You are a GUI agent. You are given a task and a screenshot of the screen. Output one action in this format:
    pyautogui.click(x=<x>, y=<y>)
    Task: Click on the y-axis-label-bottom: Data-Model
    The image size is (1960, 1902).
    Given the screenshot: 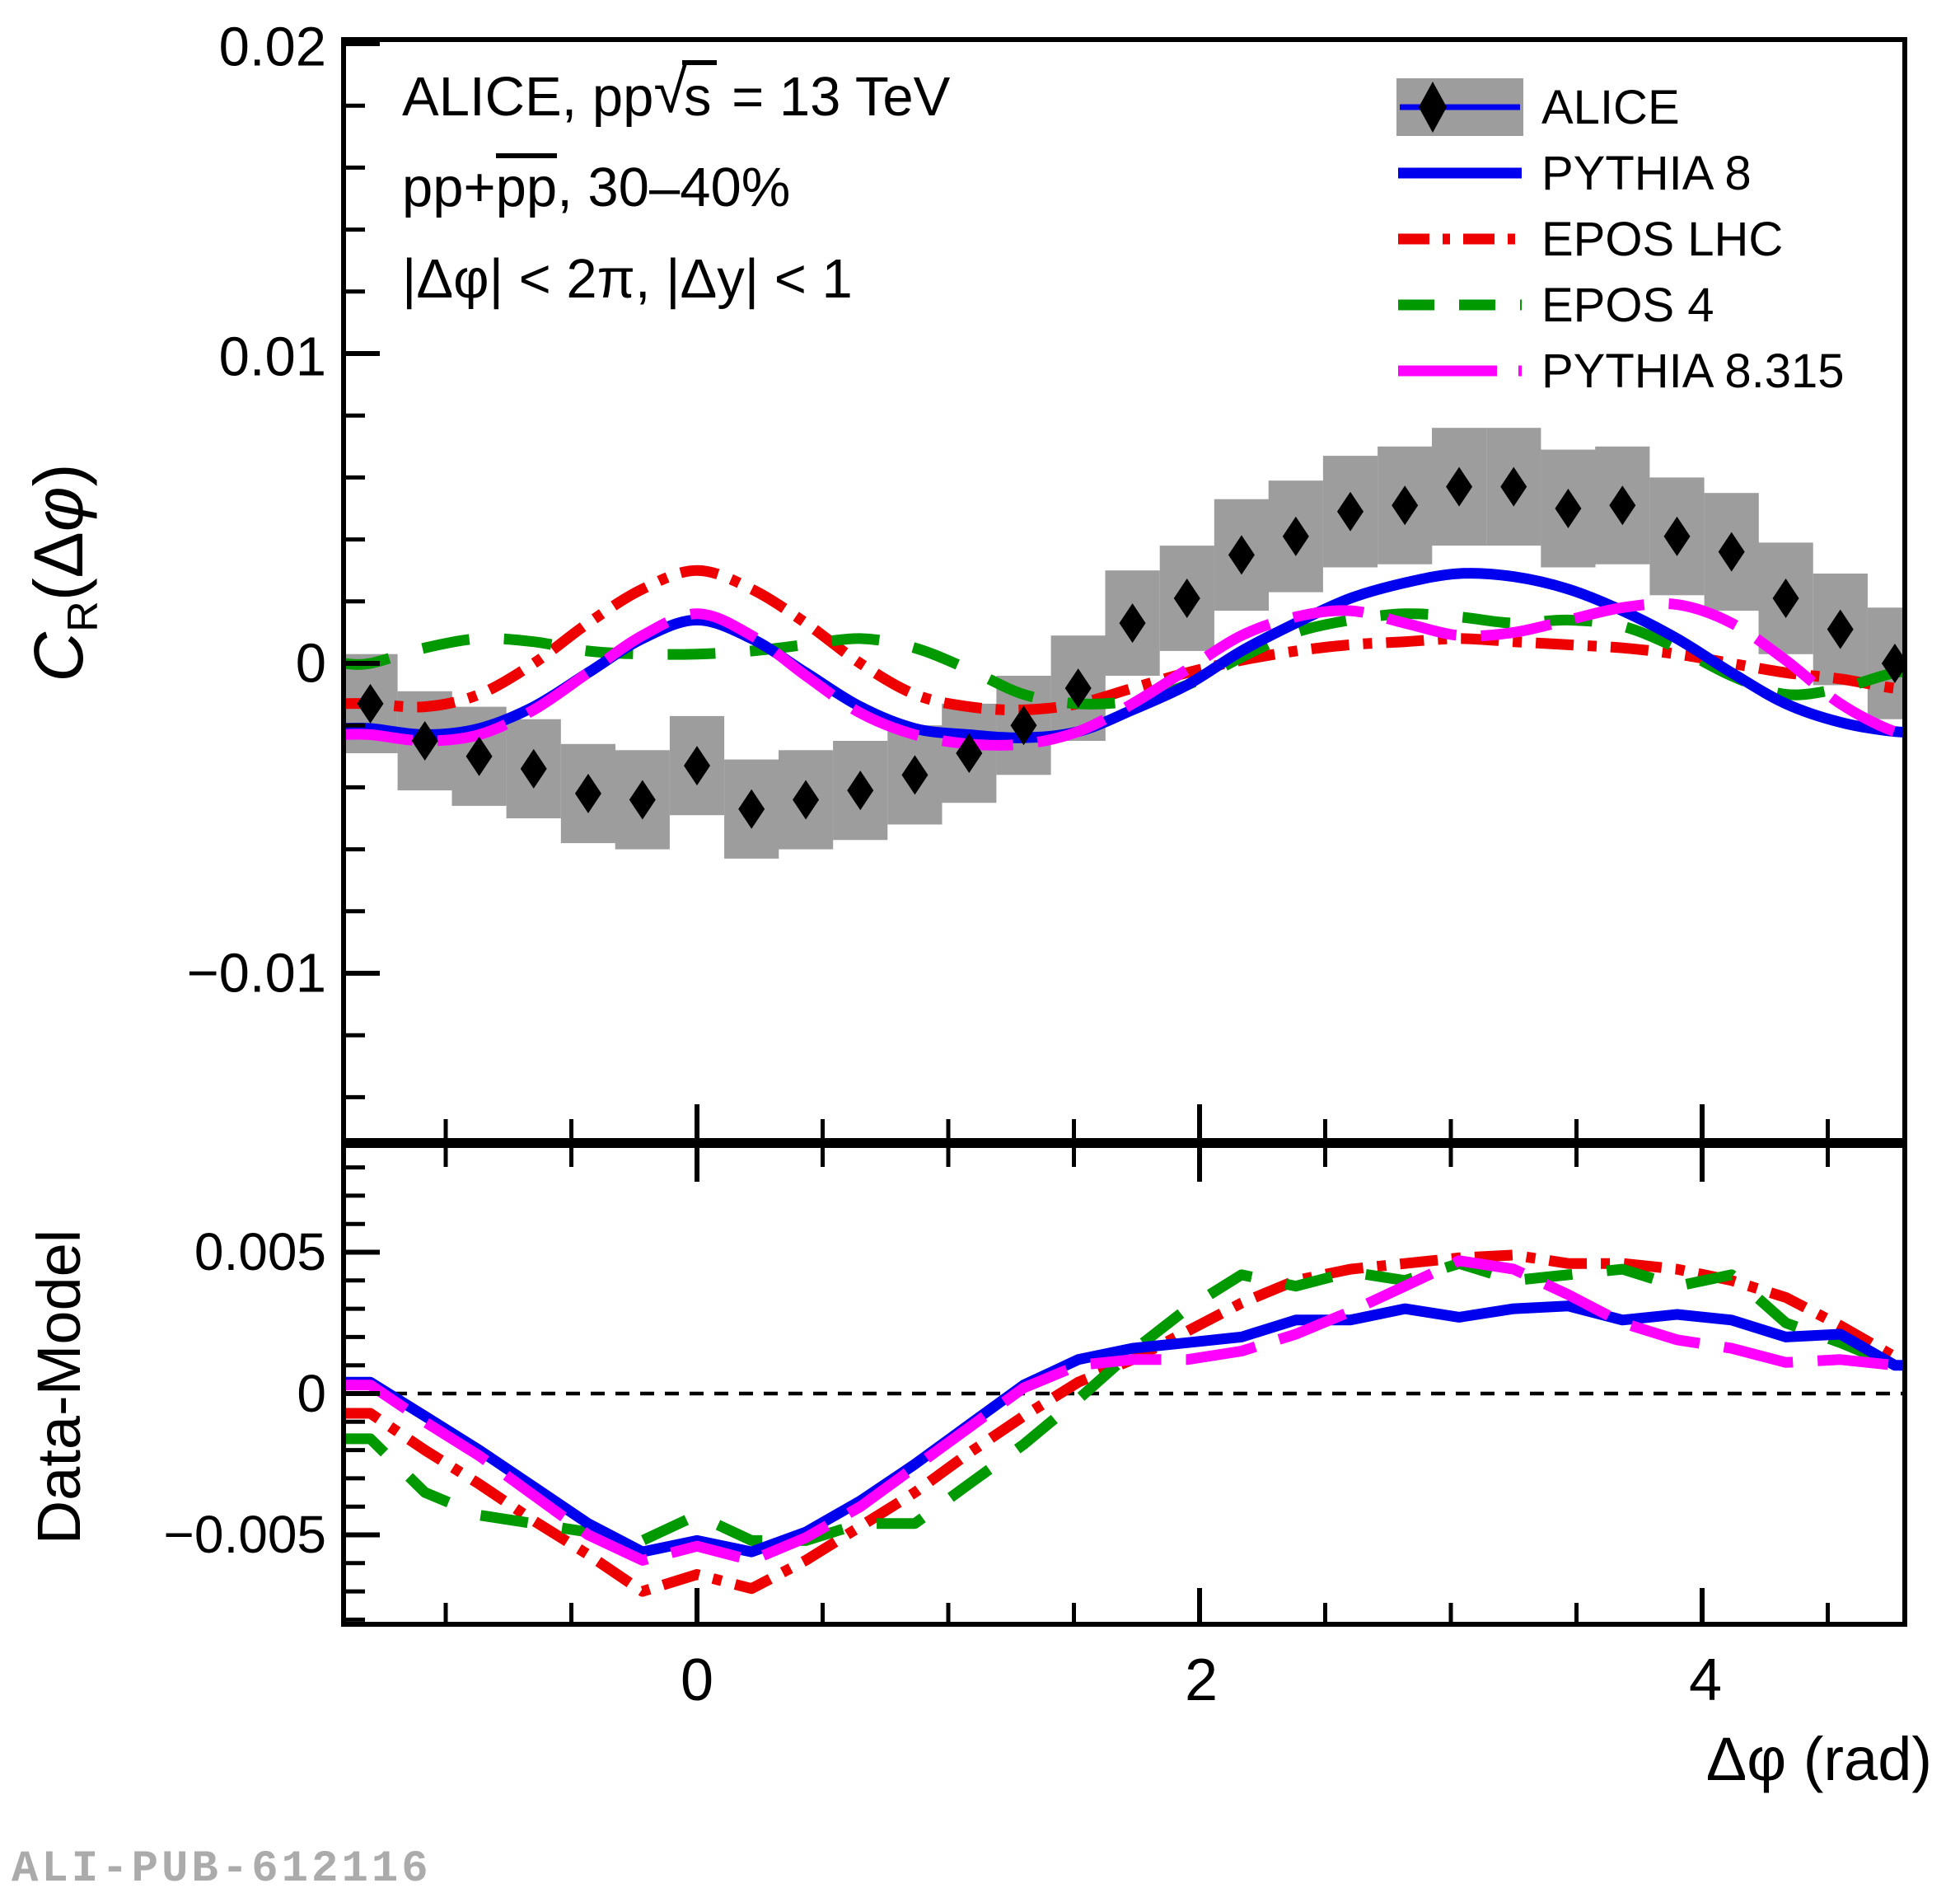 What is the action you would take?
    pyautogui.click(x=59, y=1387)
    